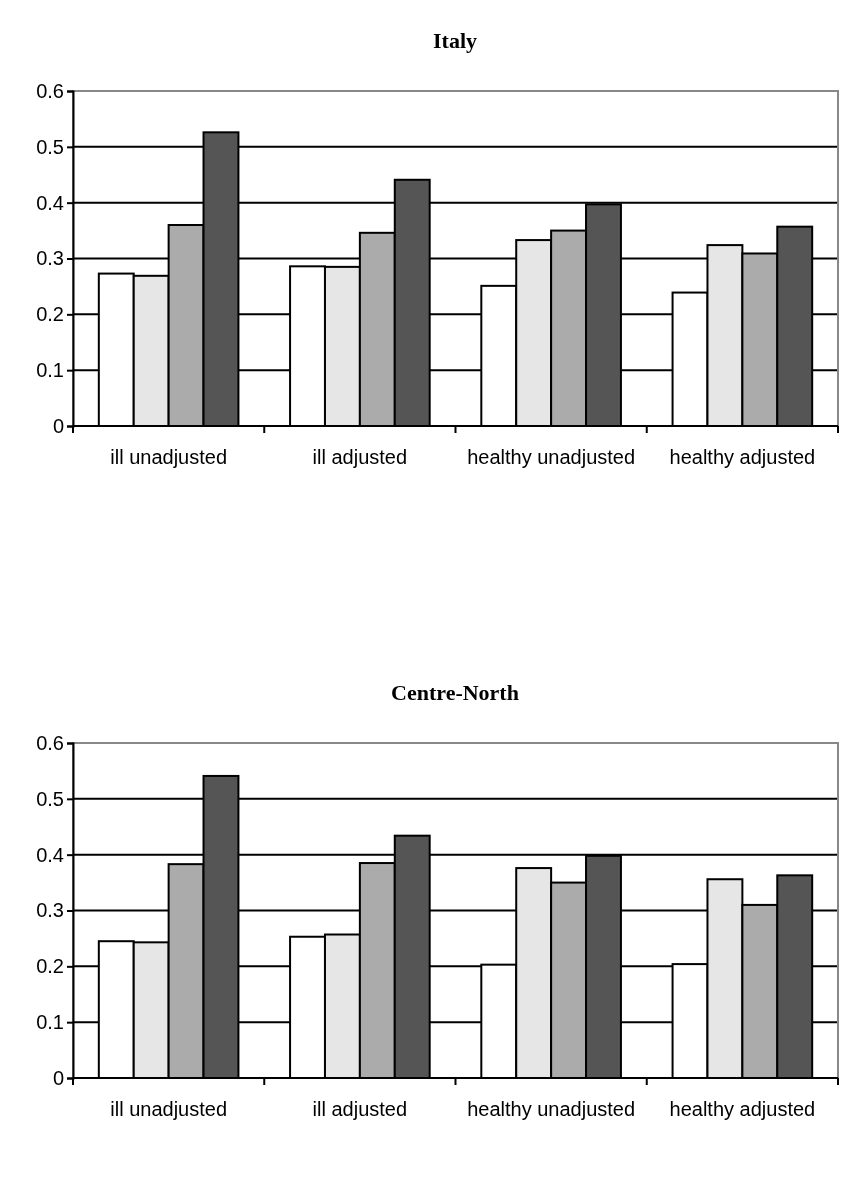 The height and width of the screenshot is (1180, 842). I want to click on chart-title: Italy, so click(455, 40).